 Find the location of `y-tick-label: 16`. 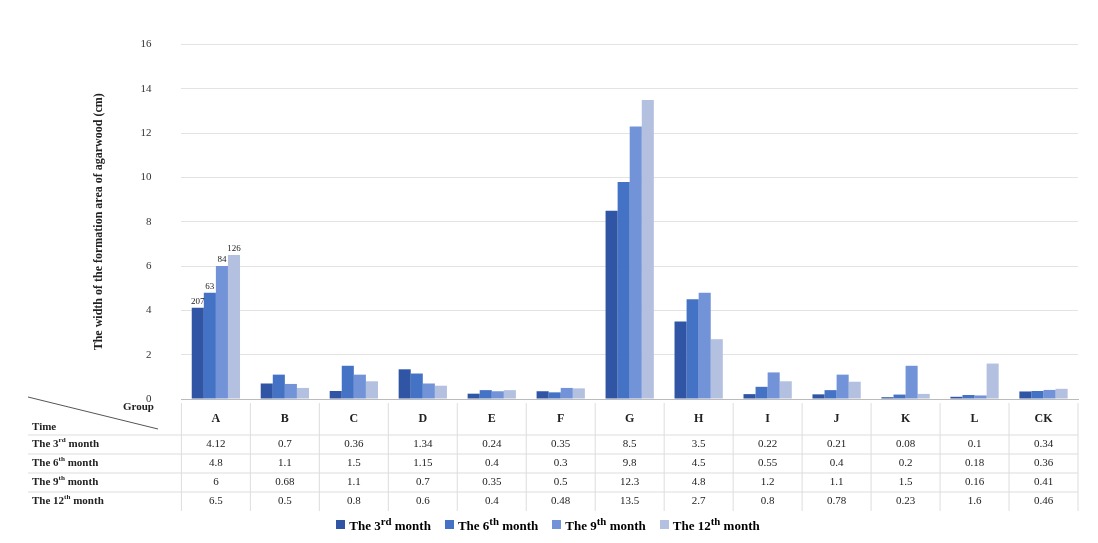

y-tick-label: 16 is located at coordinates (146, 43).